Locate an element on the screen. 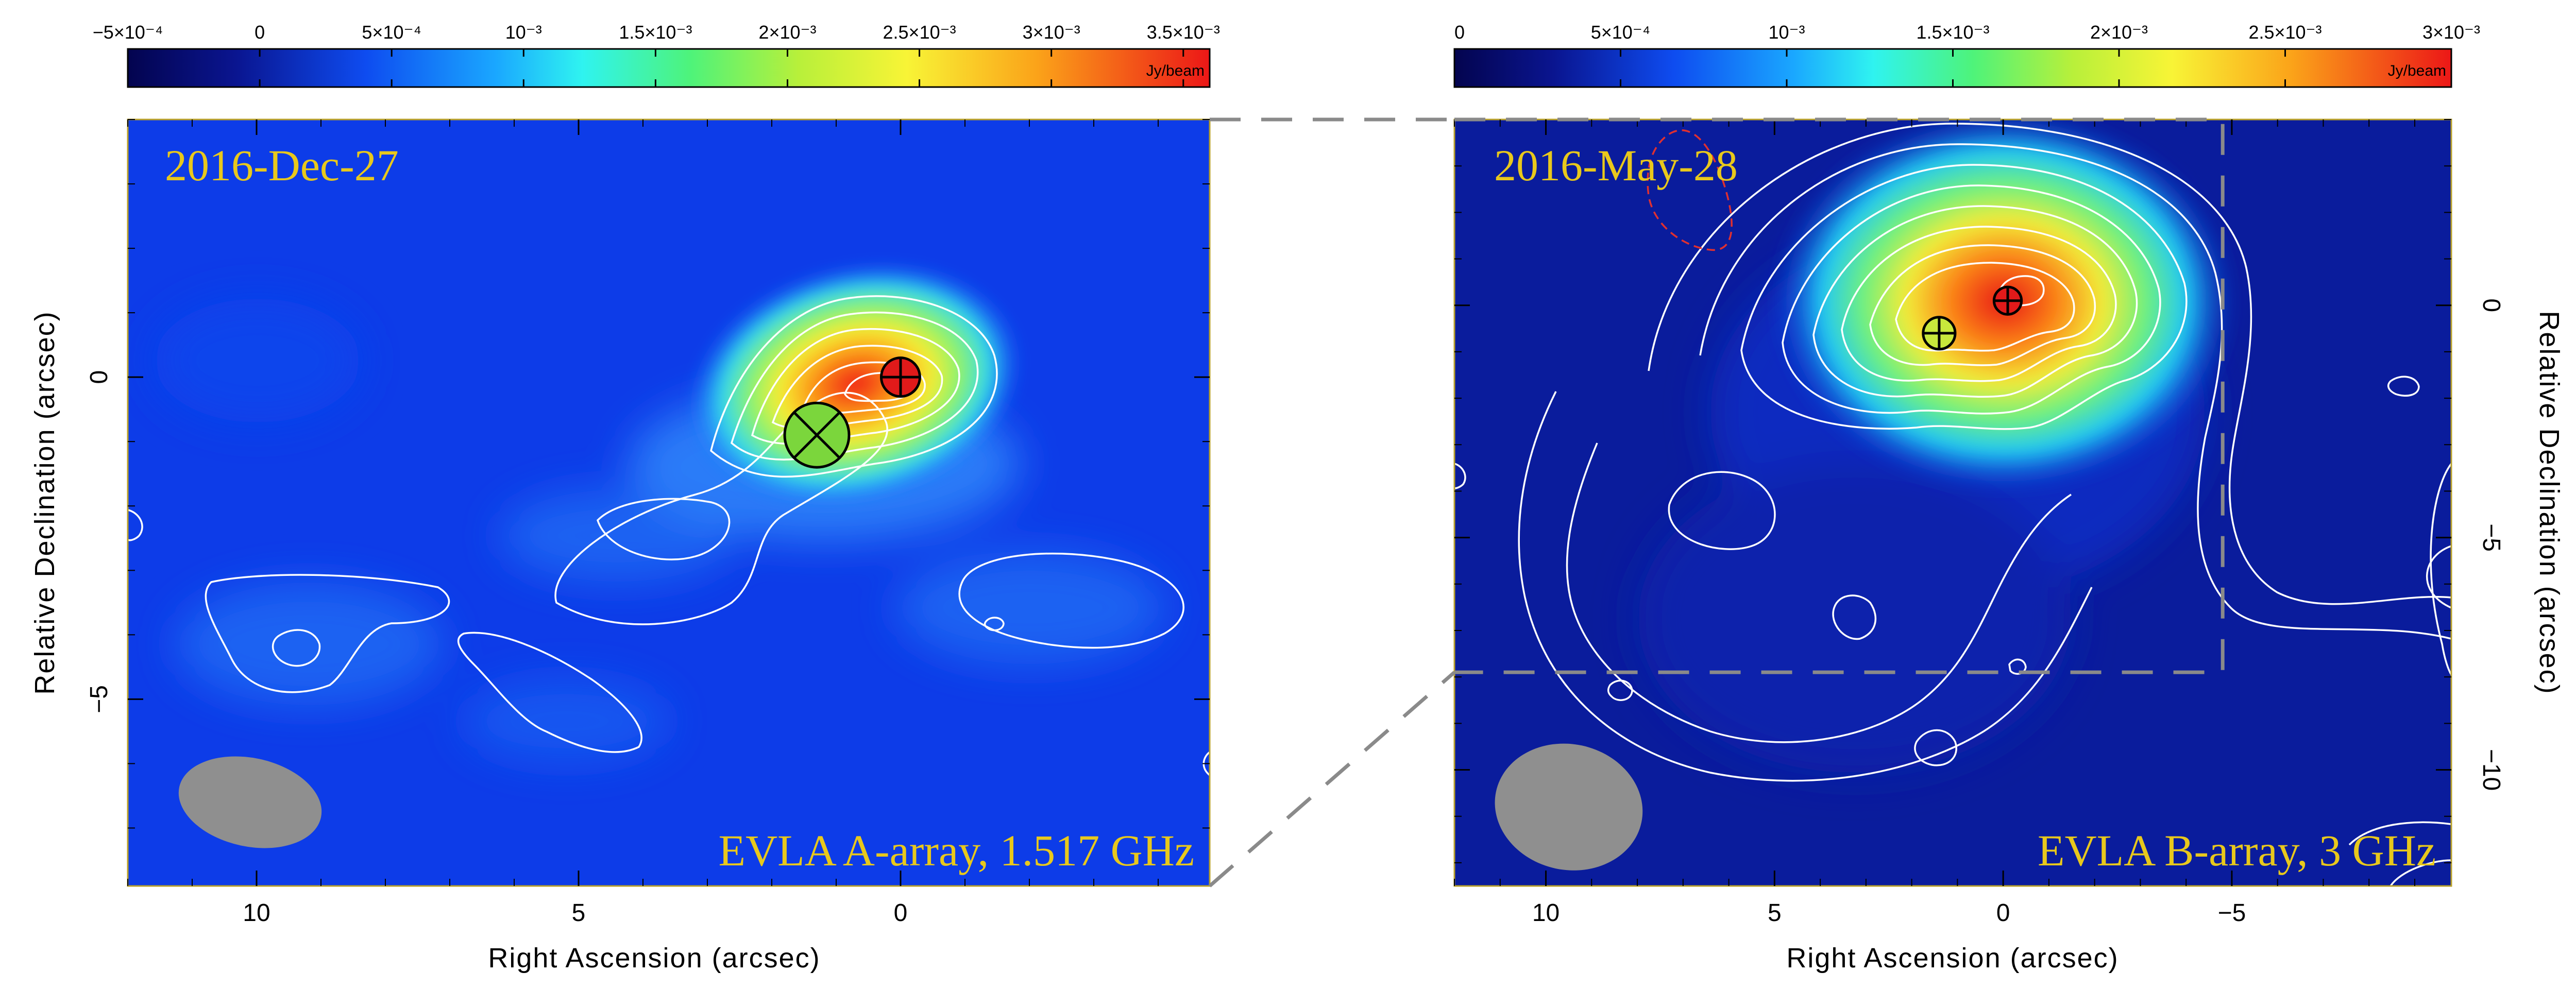  panel-left-ylabel: Relative Declination (arcsec) is located at coordinates (44, 503).